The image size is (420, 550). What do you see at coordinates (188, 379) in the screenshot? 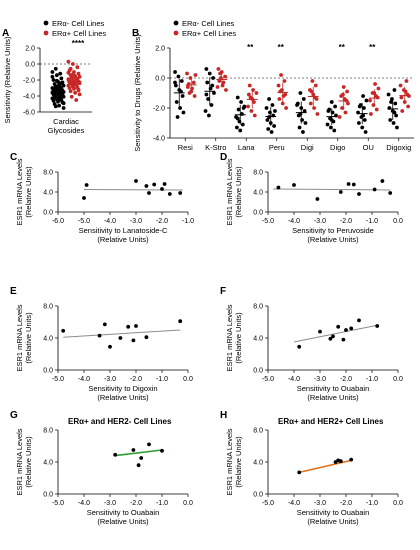
I see `x-tick-label: 0.0` at bounding box center [188, 379].